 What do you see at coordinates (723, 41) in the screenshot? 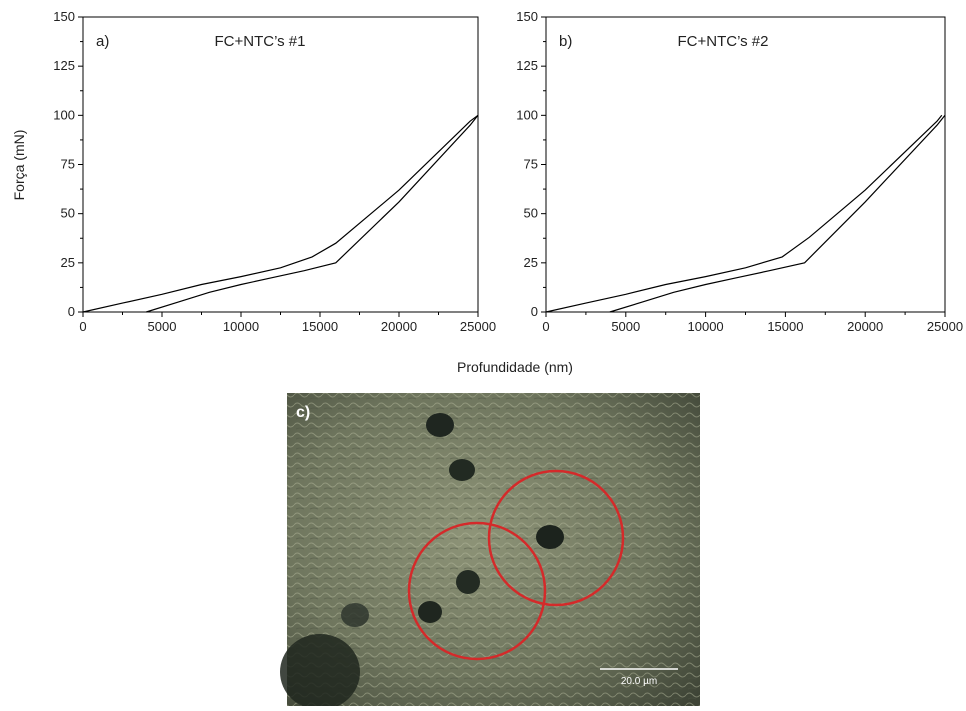
I see `chart-title: FC+NTC’s #2` at bounding box center [723, 41].